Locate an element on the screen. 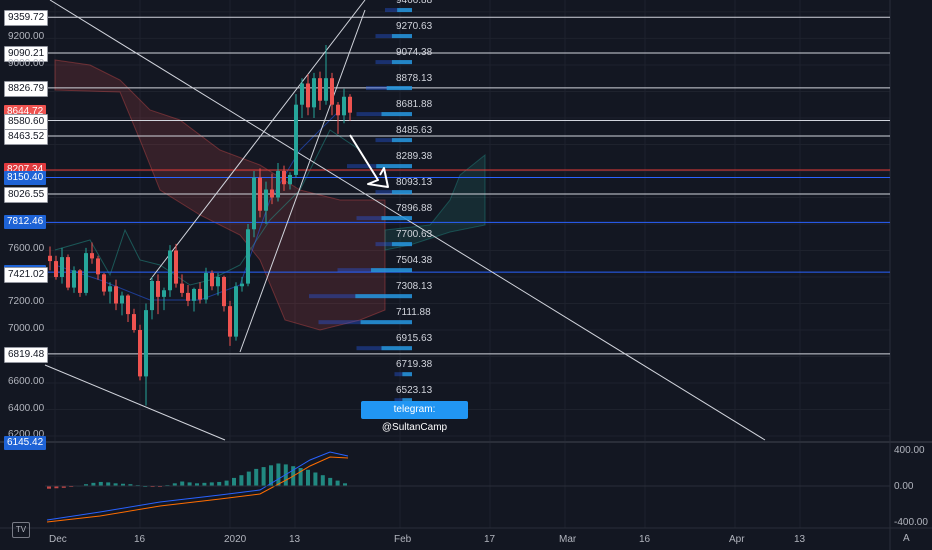  price-label: 6819.48 is located at coordinates (26, 354).